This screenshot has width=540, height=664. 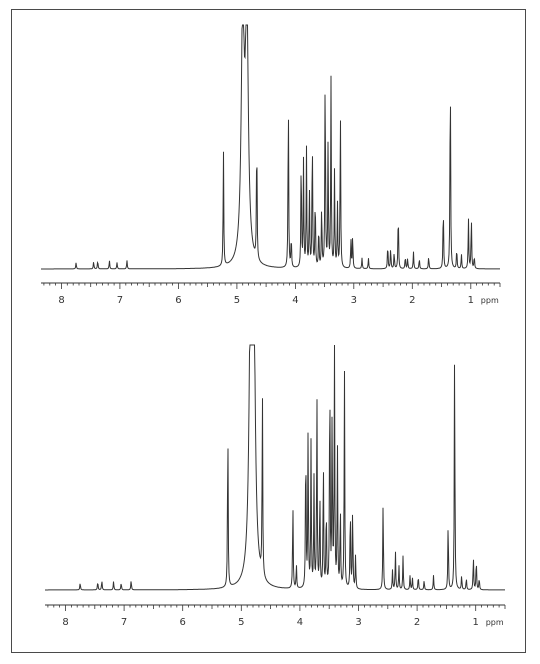 I want to click on bottom-axis-ticks, so click(x=276, y=608).